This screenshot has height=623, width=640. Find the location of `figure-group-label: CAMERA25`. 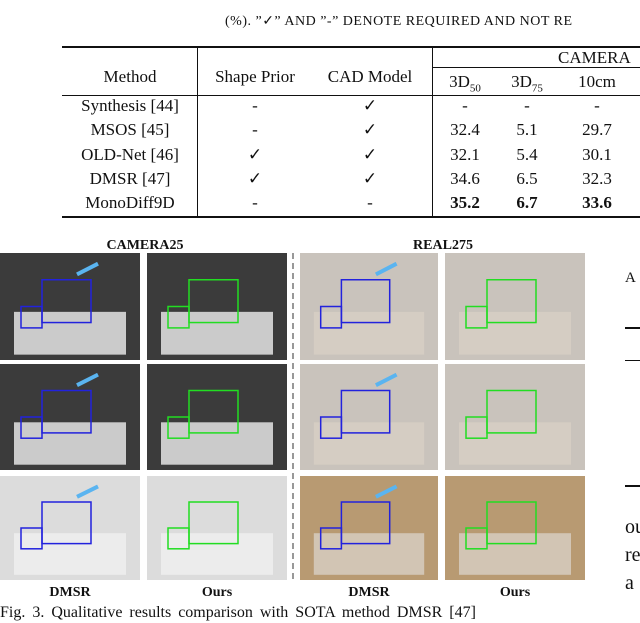

figure-group-label: CAMERA25 is located at coordinates (145, 245).